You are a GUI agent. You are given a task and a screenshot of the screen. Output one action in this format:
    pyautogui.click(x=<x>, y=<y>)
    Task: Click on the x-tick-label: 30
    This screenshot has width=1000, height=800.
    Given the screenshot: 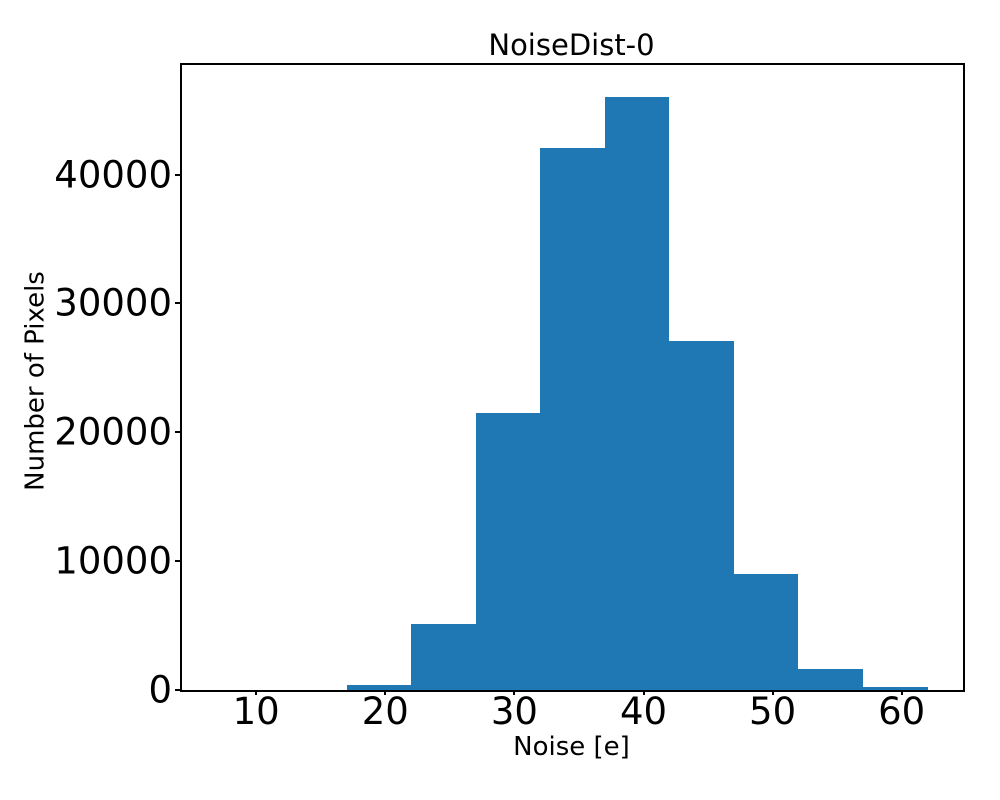 What is the action you would take?
    pyautogui.click(x=514, y=711)
    